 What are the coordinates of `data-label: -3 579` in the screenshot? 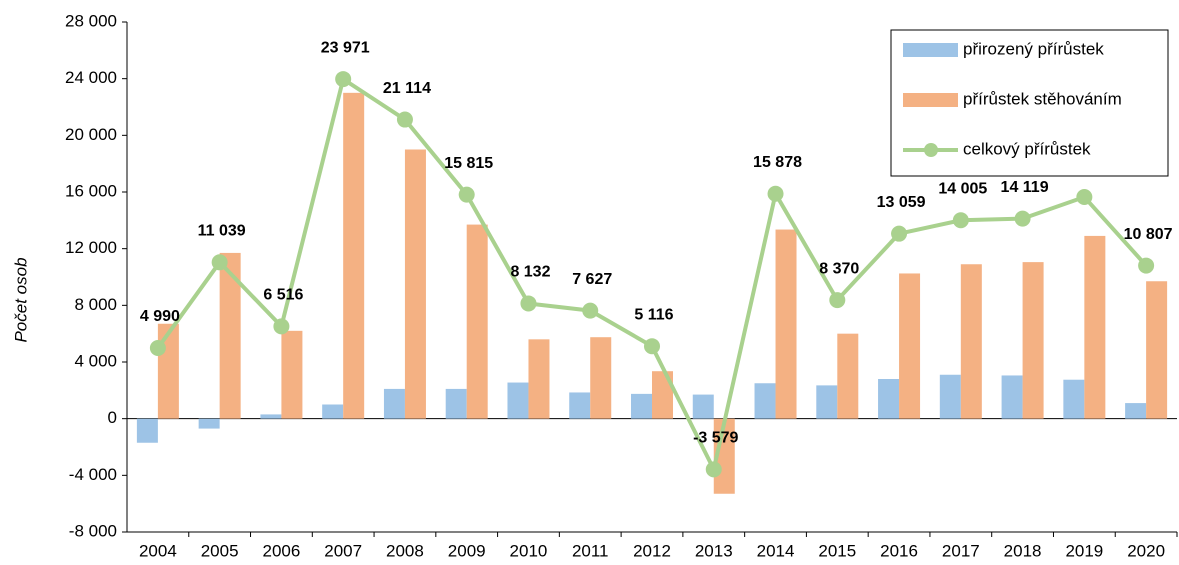 It's located at (715, 438).